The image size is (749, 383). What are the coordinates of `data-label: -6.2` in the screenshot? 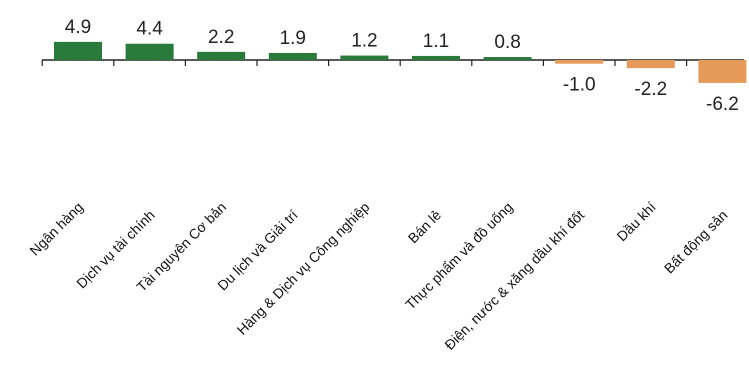 It's located at (722, 104).